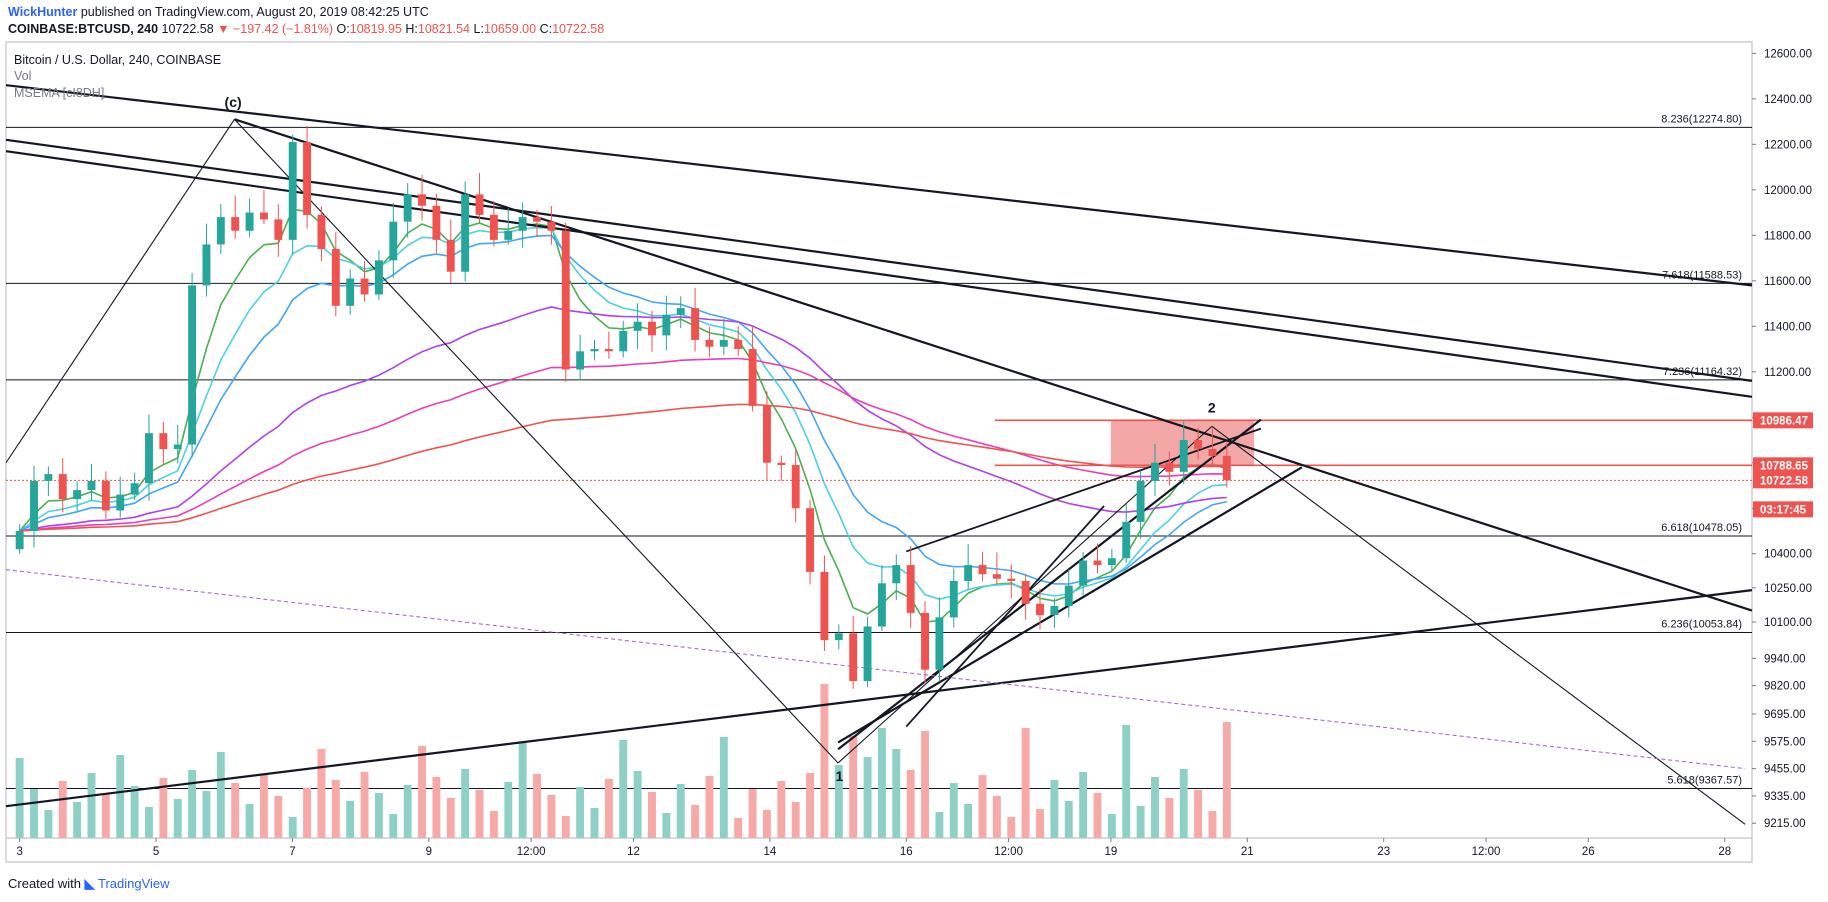 The width and height of the screenshot is (1828, 902). Describe the element at coordinates (343, 29) in the screenshot. I see `open-label: O:` at that location.